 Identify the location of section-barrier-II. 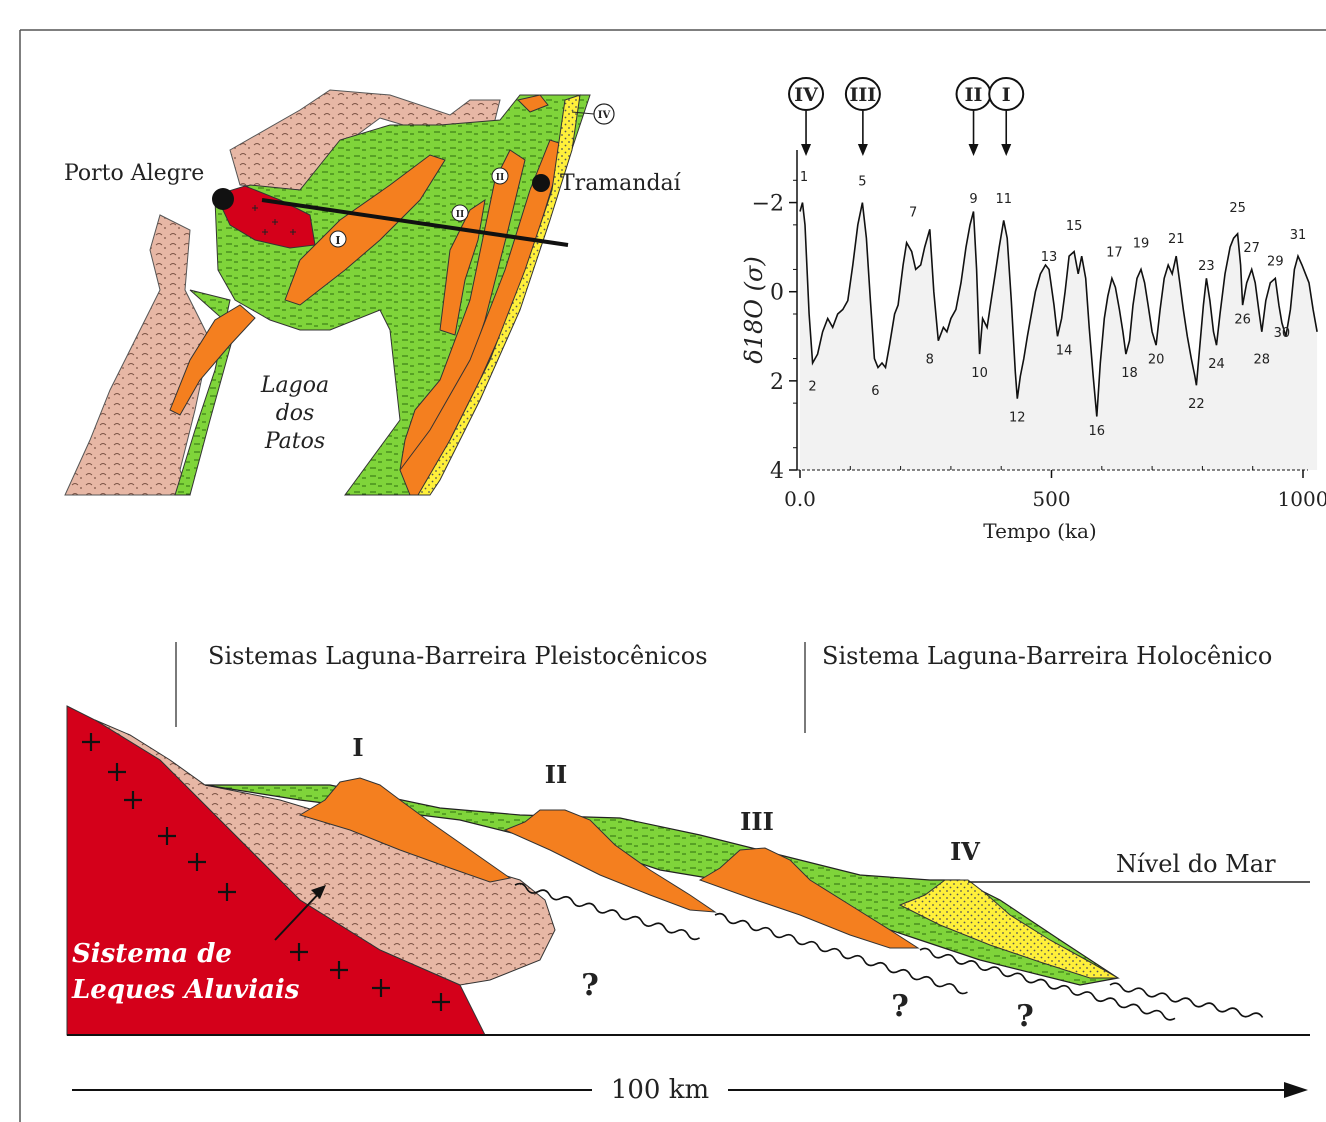
(610, 861).